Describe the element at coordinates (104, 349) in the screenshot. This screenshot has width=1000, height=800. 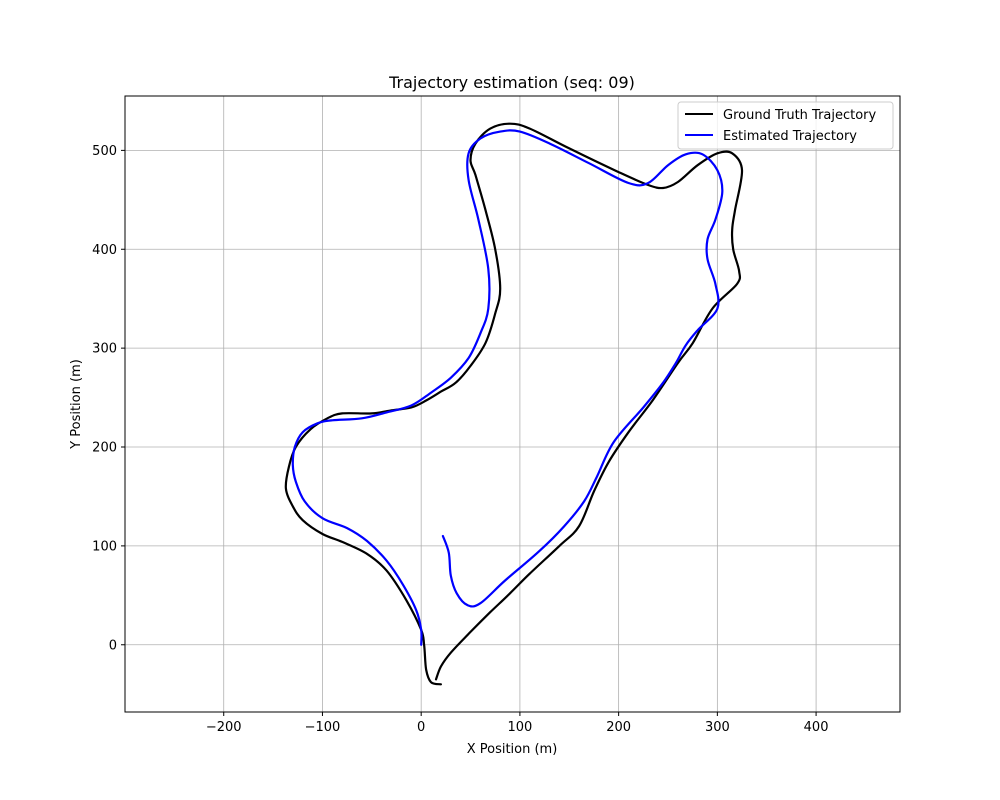
I see `y-tick-label: 300` at that location.